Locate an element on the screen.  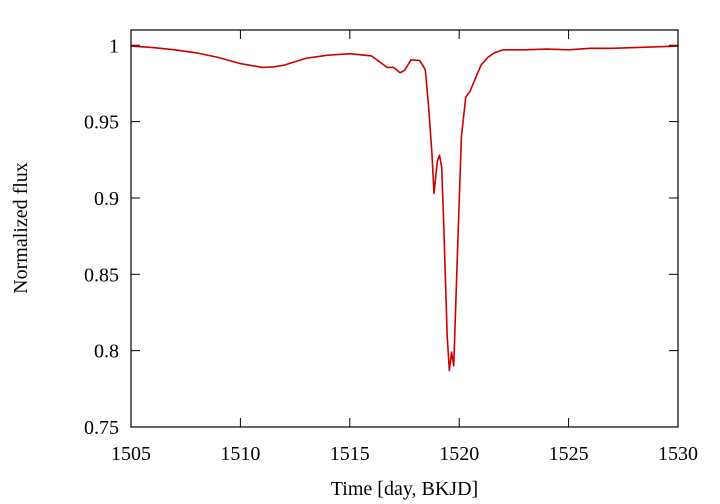
y-axis-title: Normalized flux is located at coordinates (21, 228).